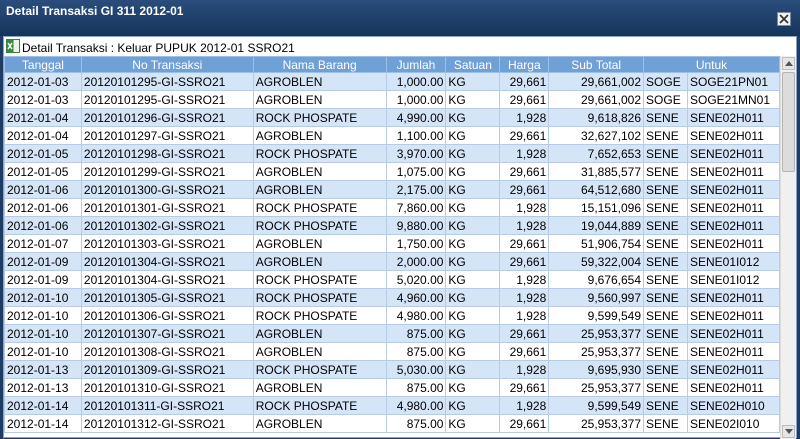 This screenshot has height=439, width=800. What do you see at coordinates (596, 64) in the screenshot?
I see `col-header-sub-total: Sub Total` at bounding box center [596, 64].